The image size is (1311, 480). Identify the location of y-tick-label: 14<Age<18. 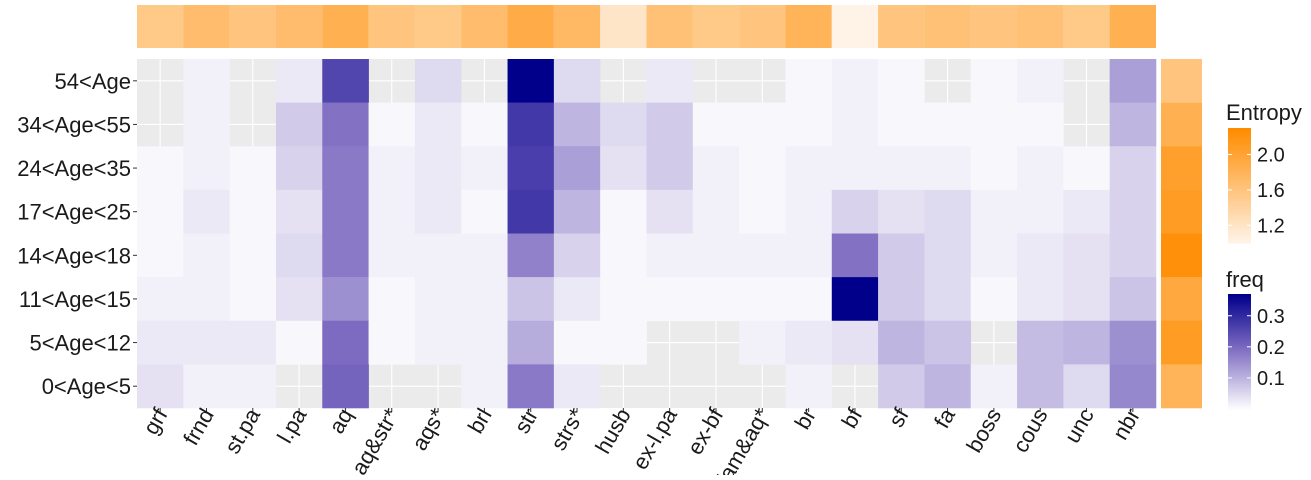
(74, 255).